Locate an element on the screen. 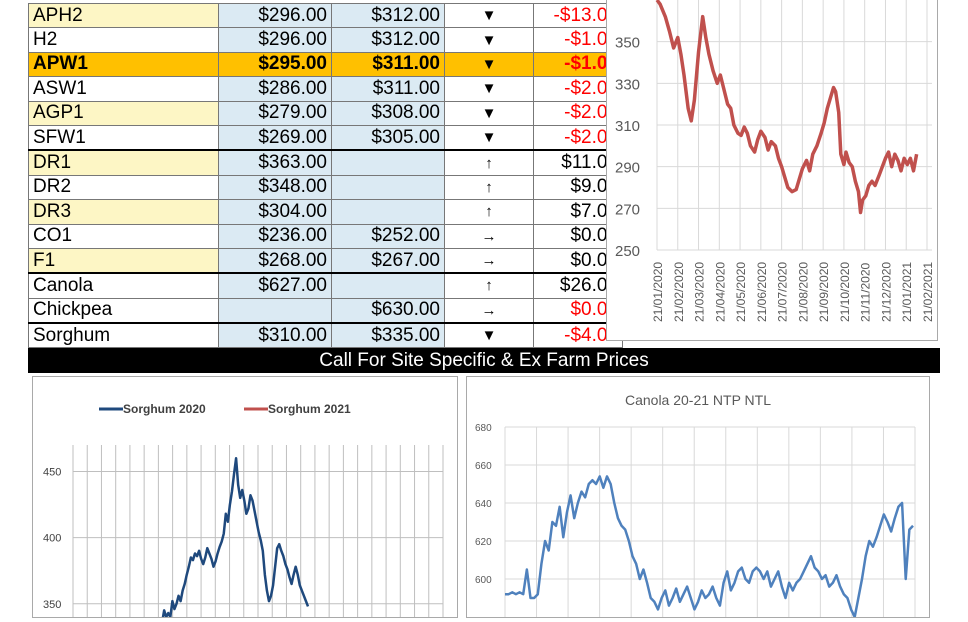 The image size is (968, 622). price-cell: $630.00 is located at coordinates (388, 310).